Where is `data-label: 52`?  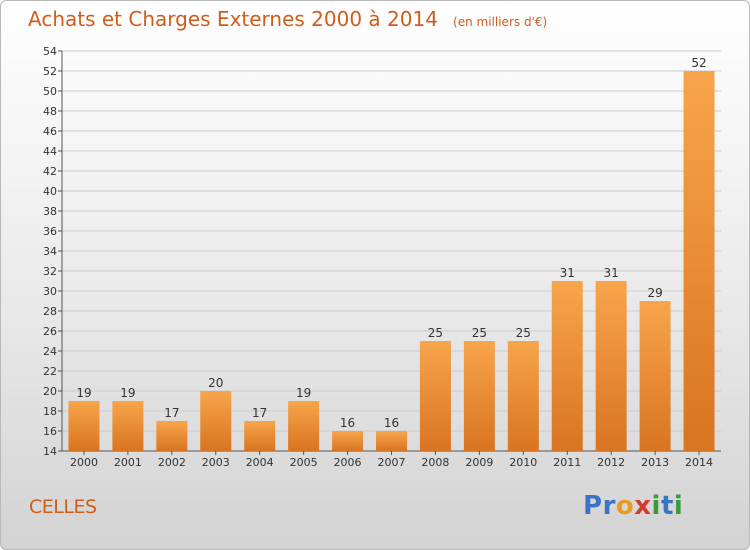 data-label: 52 is located at coordinates (698, 63).